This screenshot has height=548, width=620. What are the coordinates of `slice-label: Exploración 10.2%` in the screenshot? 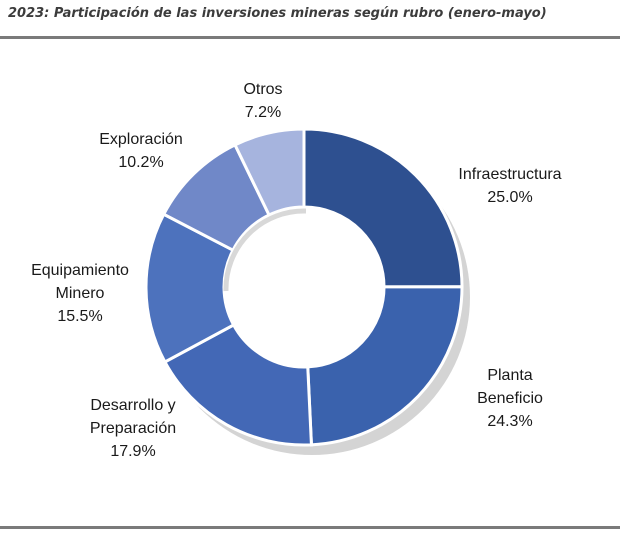 It's located at (141, 151).